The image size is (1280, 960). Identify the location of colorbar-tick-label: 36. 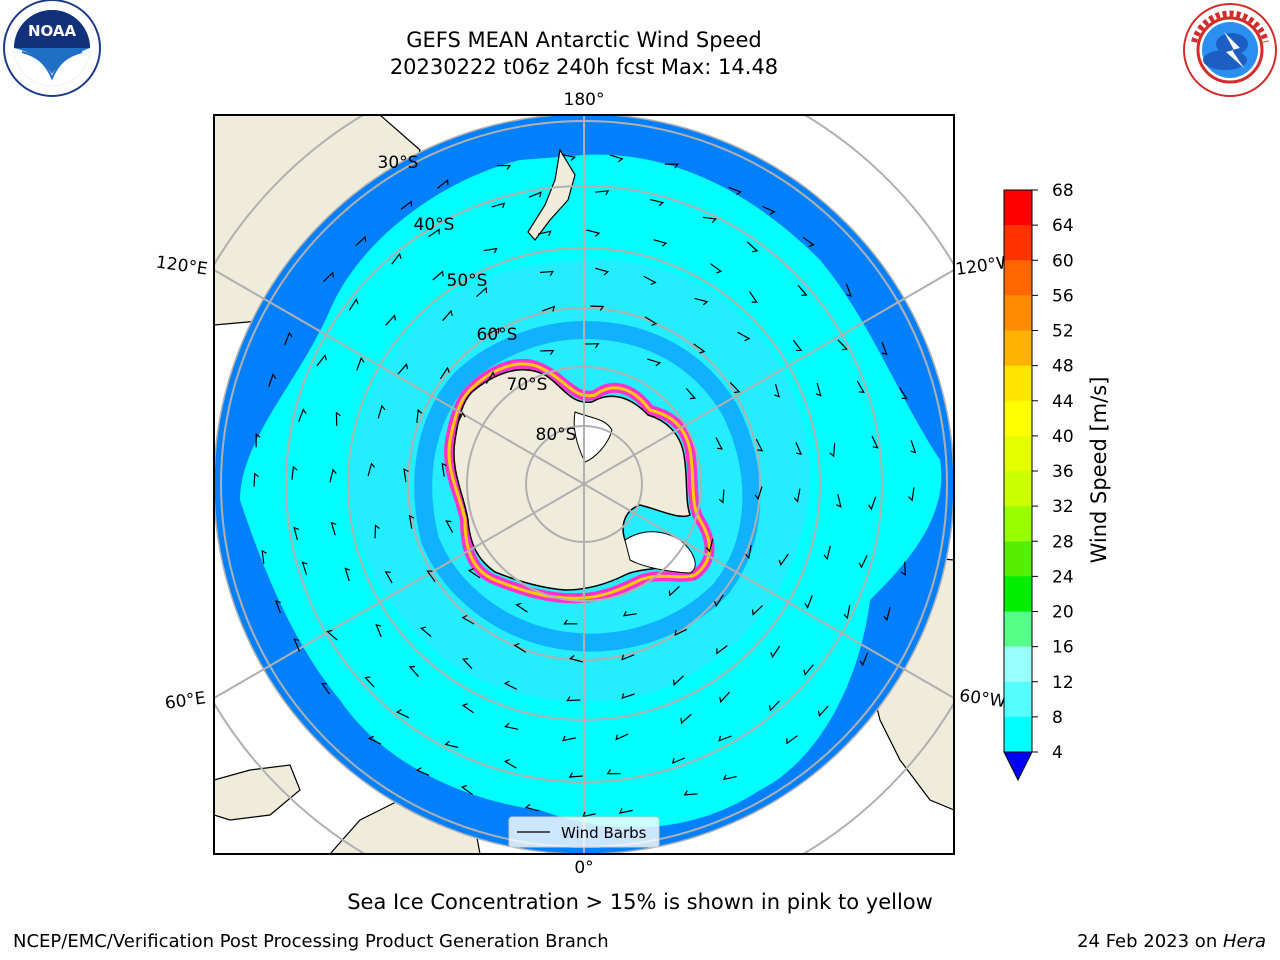
(1063, 472).